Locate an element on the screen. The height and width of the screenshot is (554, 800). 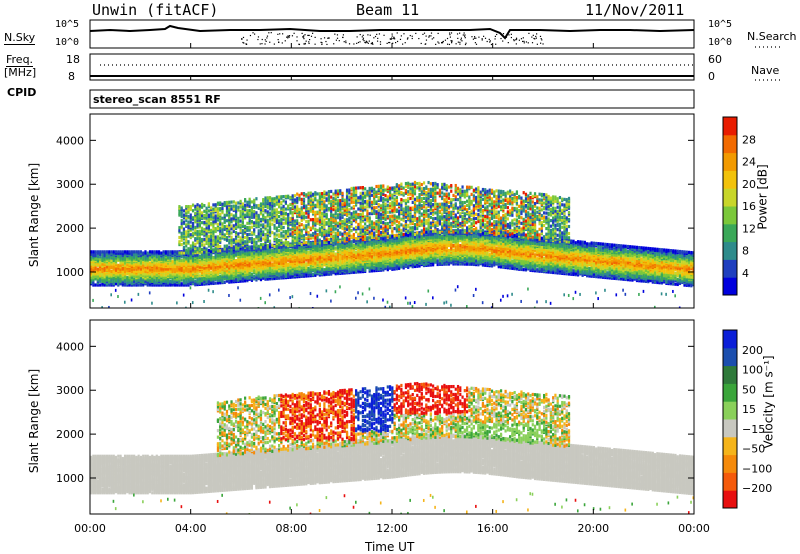
beam-title: Beam 11 is located at coordinates (387, 10).